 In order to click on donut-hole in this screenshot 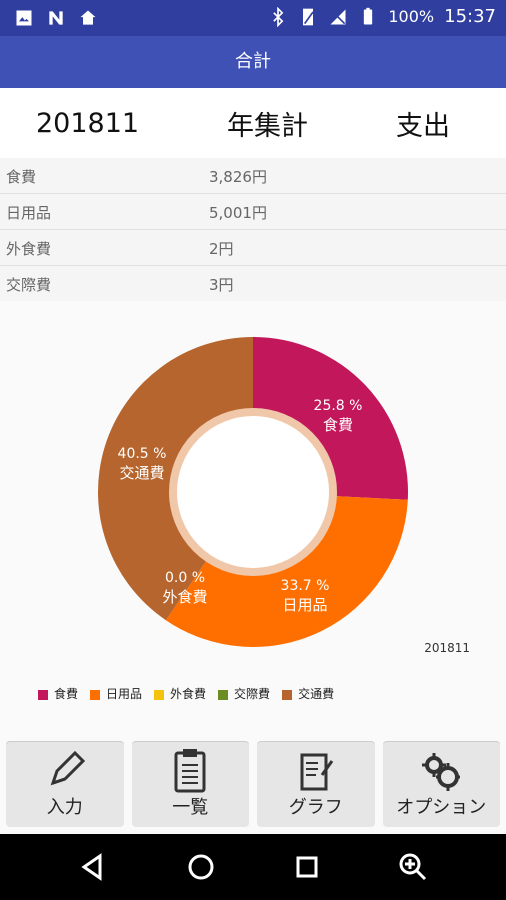, I will do `click(253, 492)`.